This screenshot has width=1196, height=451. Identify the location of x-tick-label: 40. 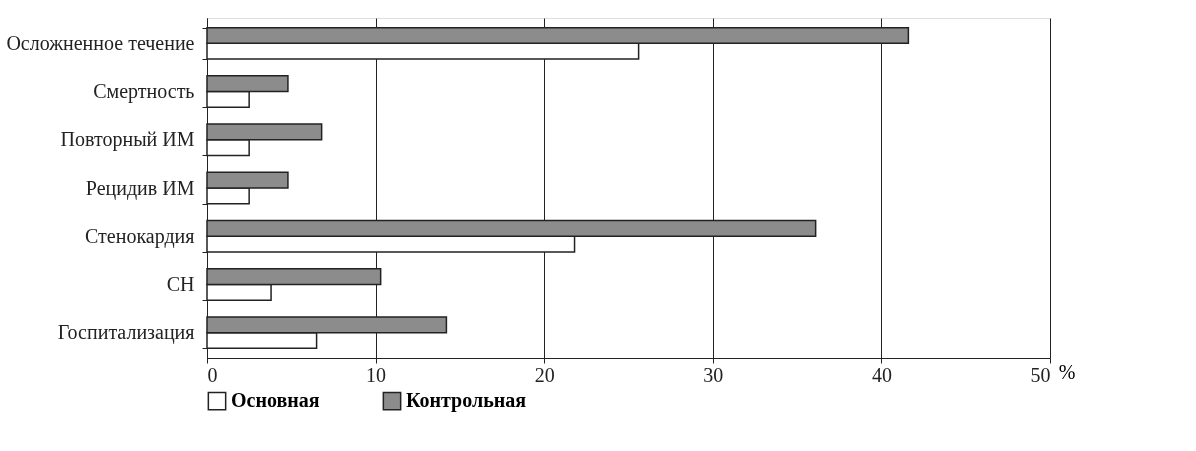
(881, 374).